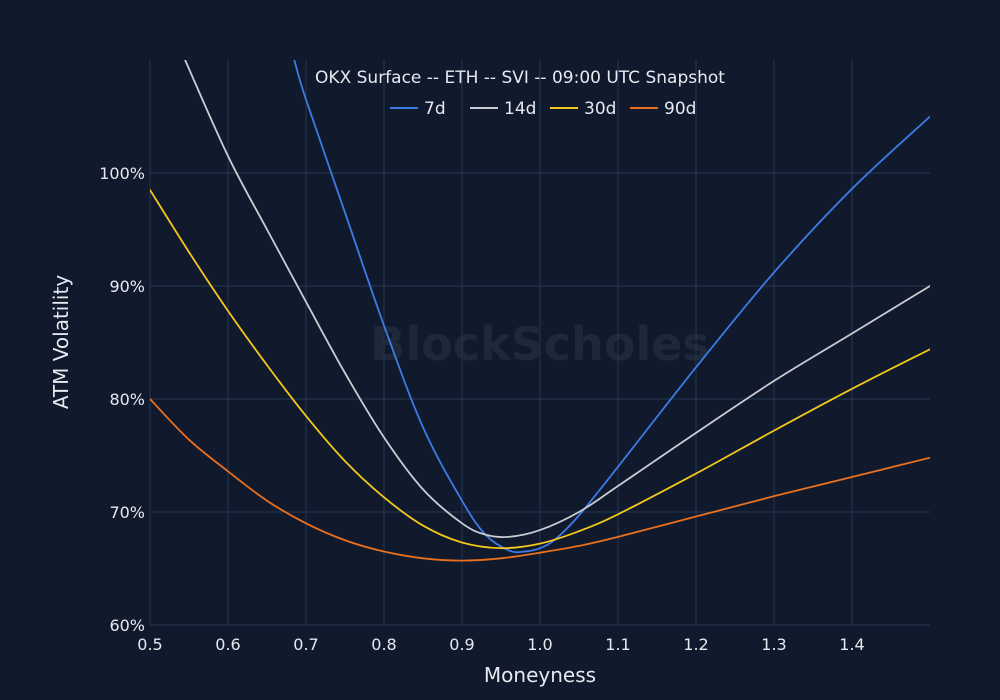  What do you see at coordinates (61, 342) in the screenshot?
I see `y-axis-title: ATM Volatility` at bounding box center [61, 342].